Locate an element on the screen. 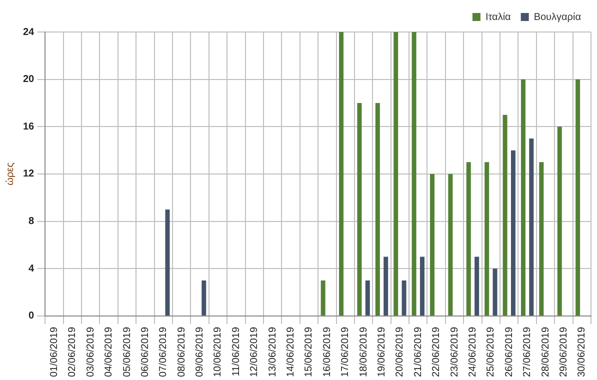 The width and height of the screenshot is (597, 380). y-tick-label: 24 is located at coordinates (29, 32).